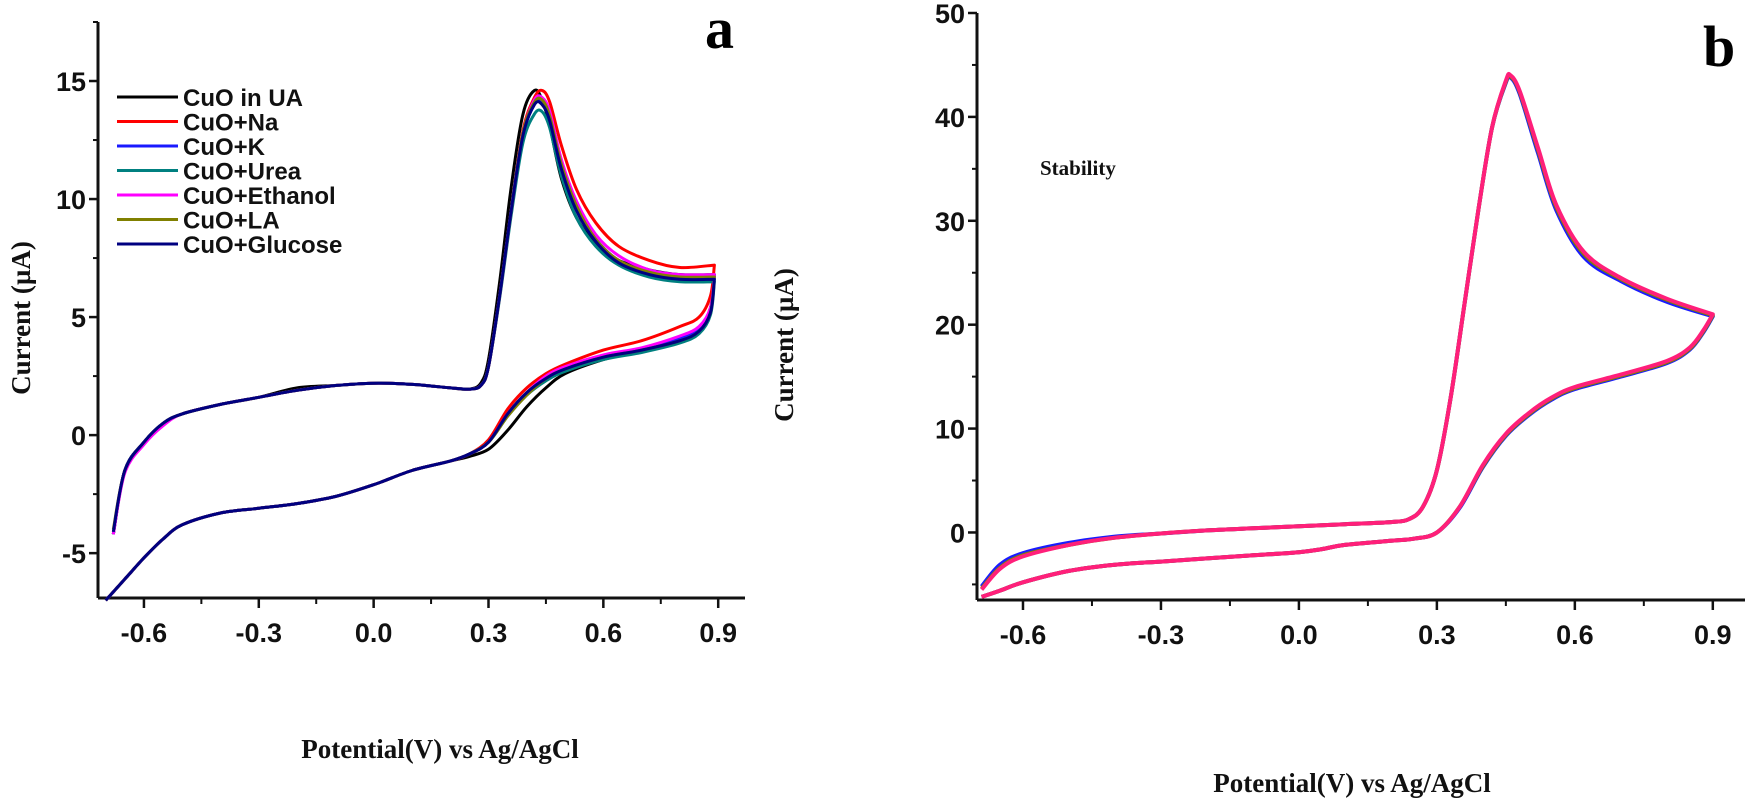  What do you see at coordinates (262, 245) in the screenshot?
I see `legend-label: CuO+Glucose` at bounding box center [262, 245].